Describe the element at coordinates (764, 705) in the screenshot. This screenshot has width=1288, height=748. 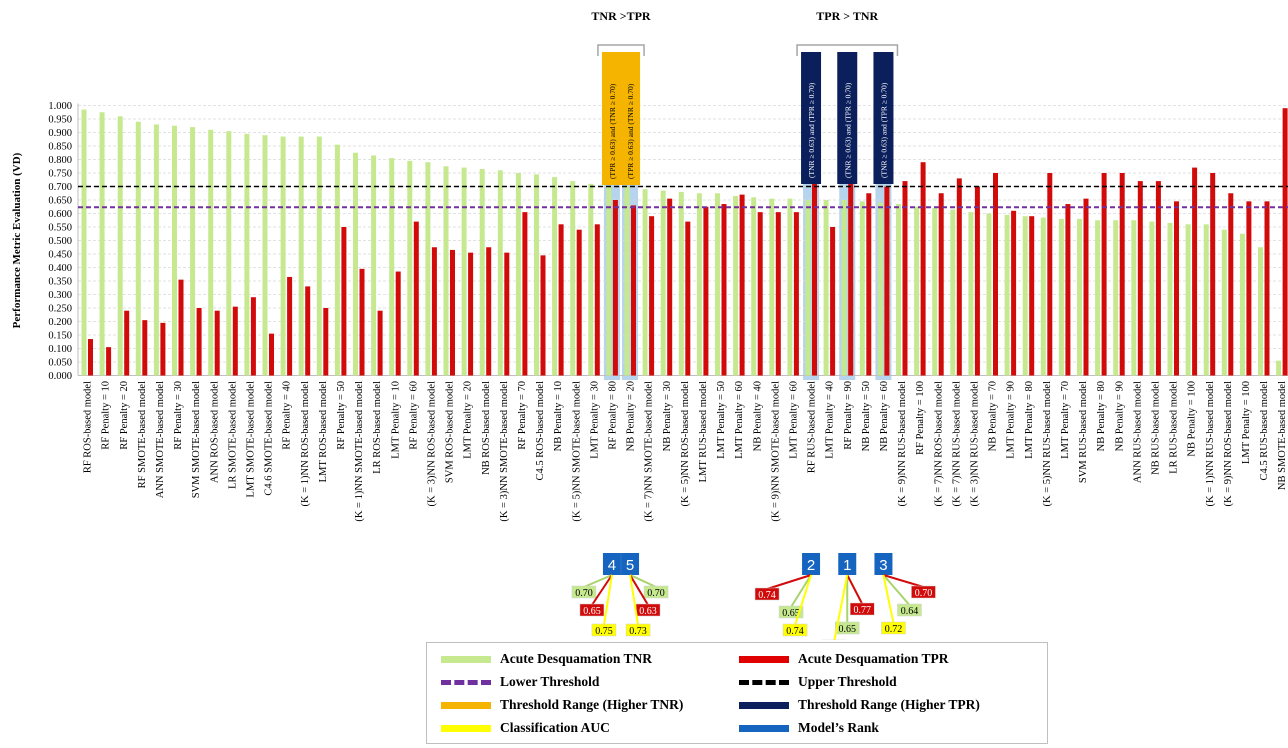
I see `range-tpr-swatch` at that location.